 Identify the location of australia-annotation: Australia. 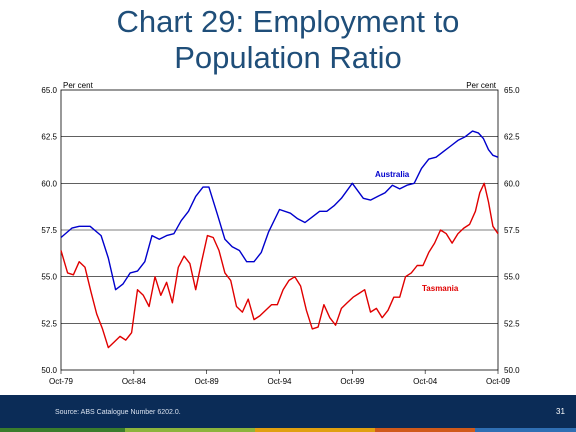
(392, 174).